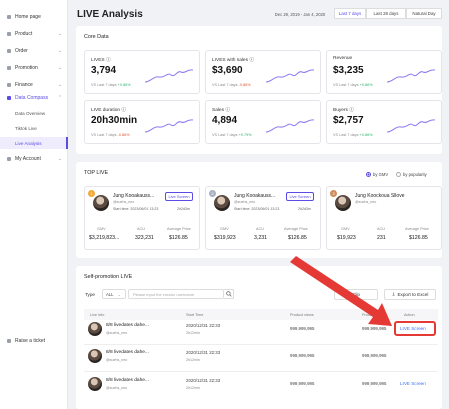  Describe the element at coordinates (110, 14) in the screenshot. I see `page-title: LIVE Analysis` at that location.